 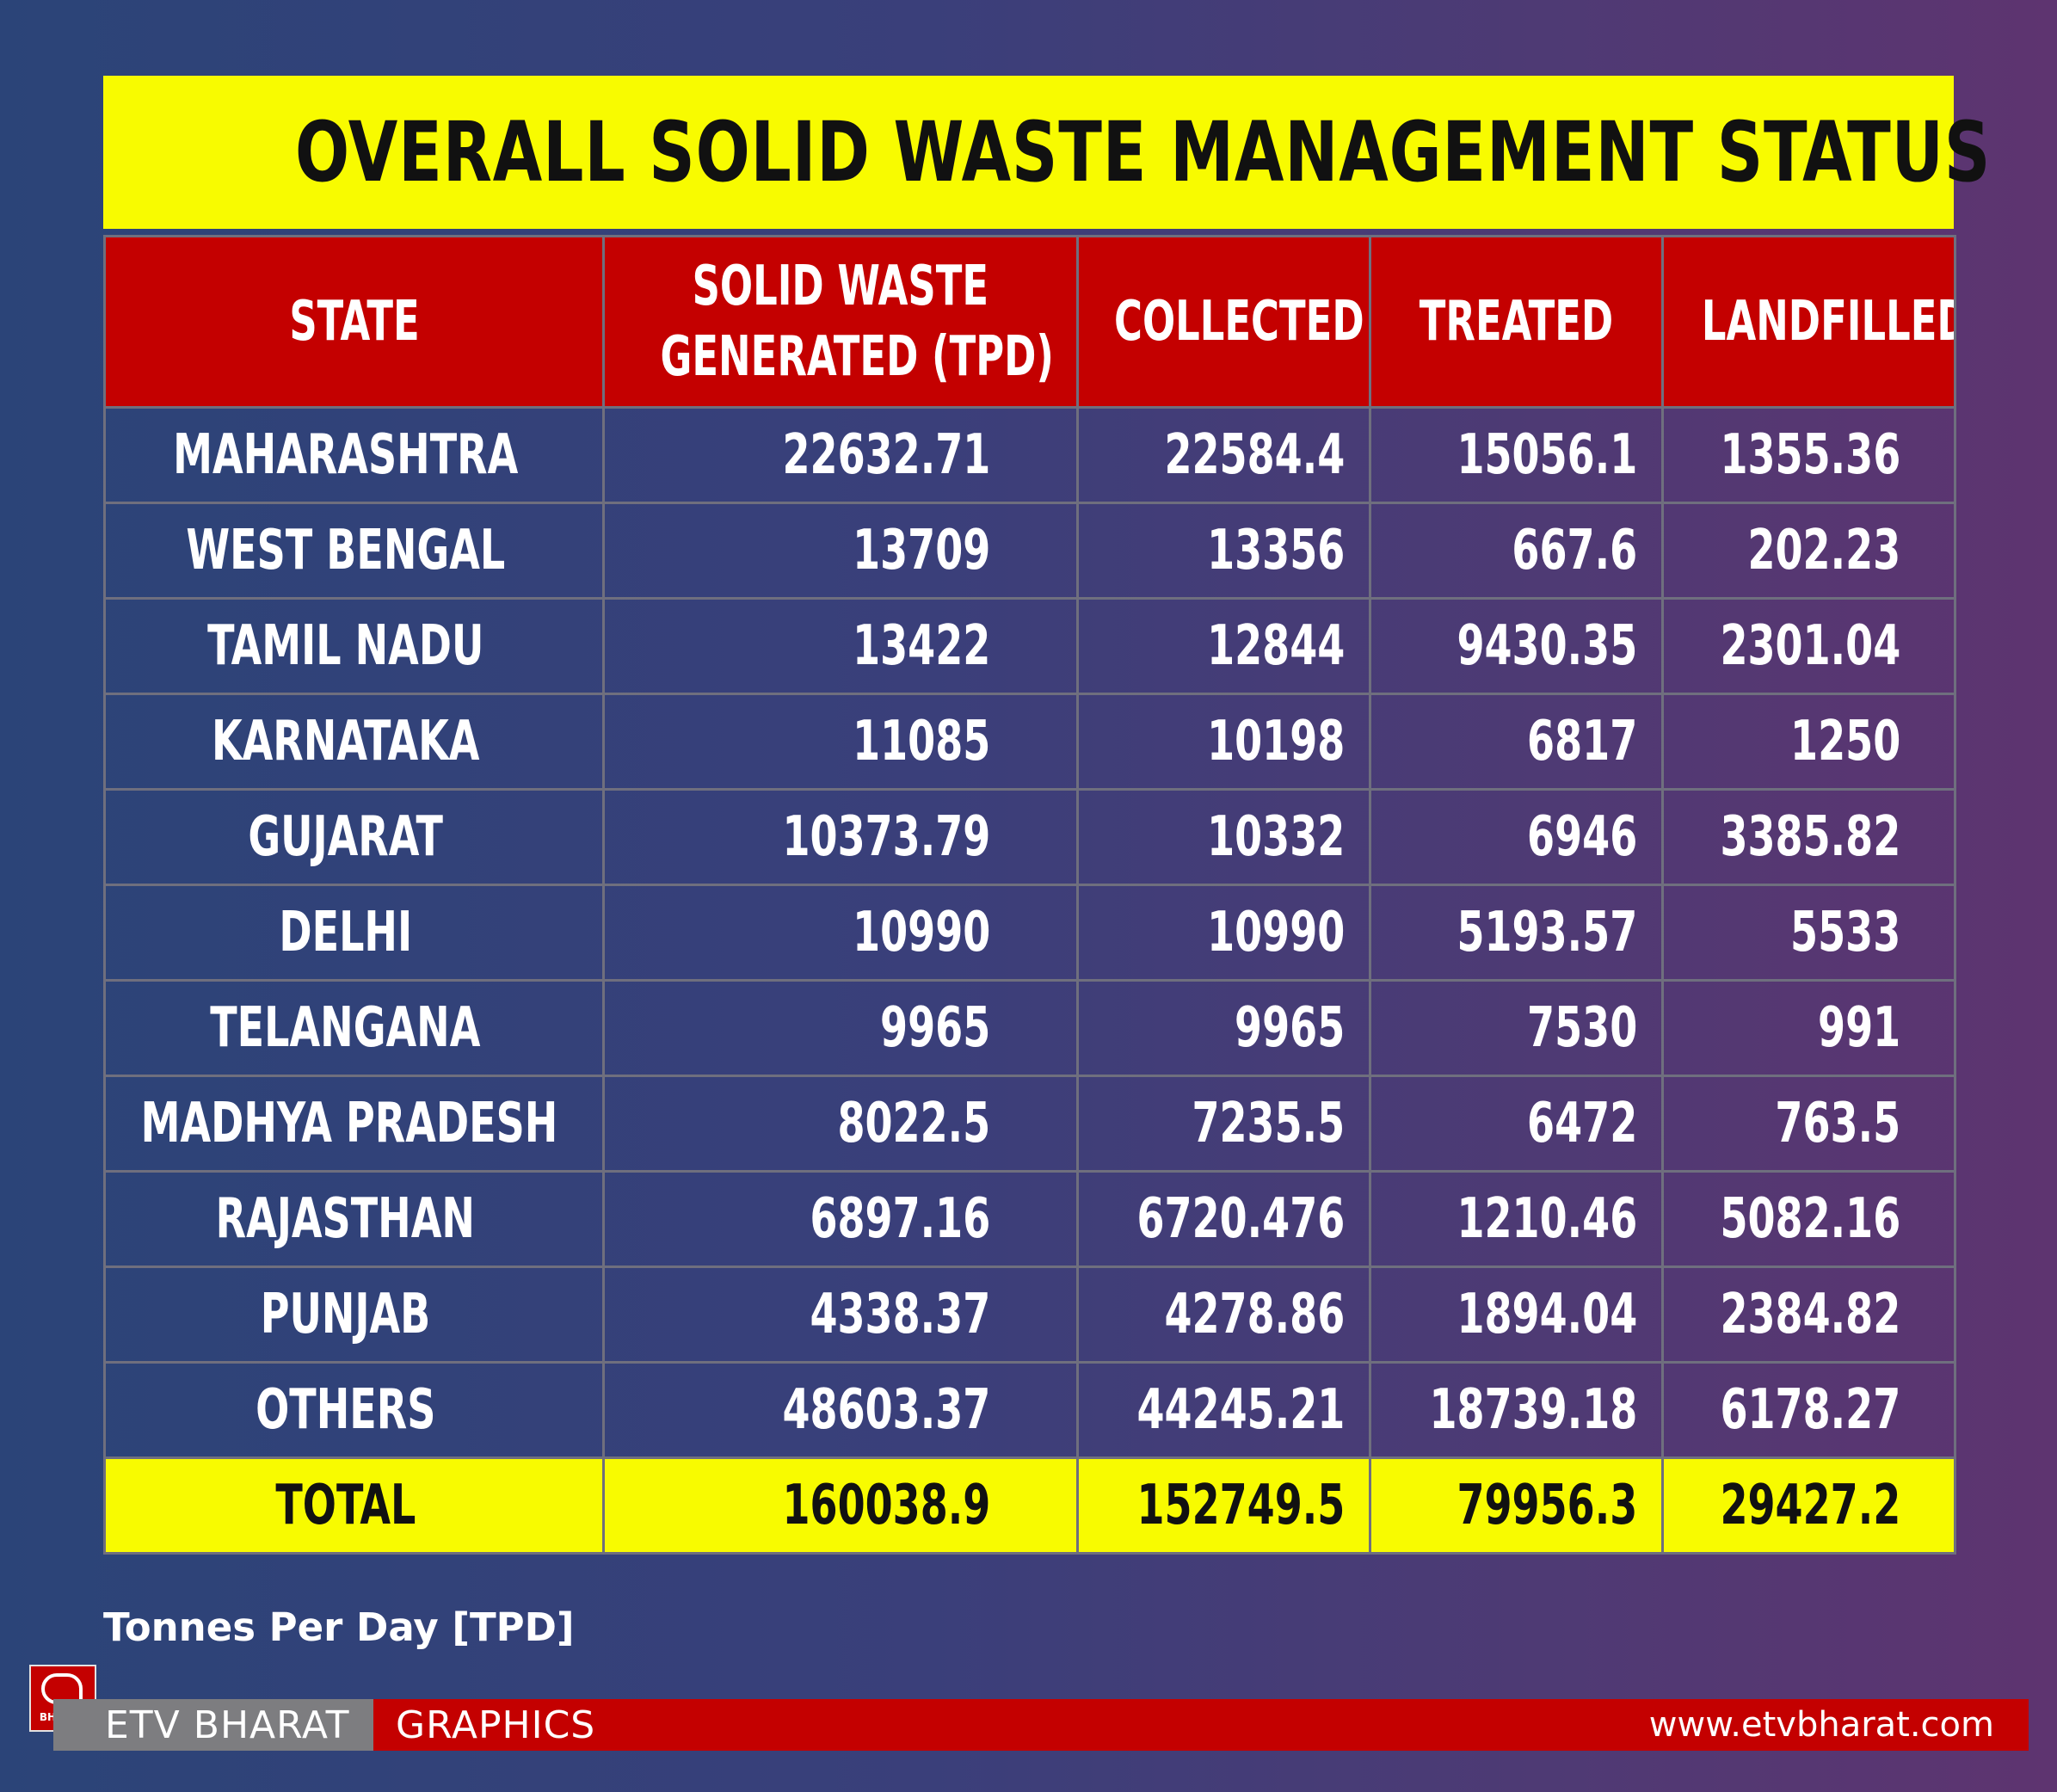 What do you see at coordinates (1844, 932) in the screenshot?
I see `landfilled-value: 5533` at bounding box center [1844, 932].